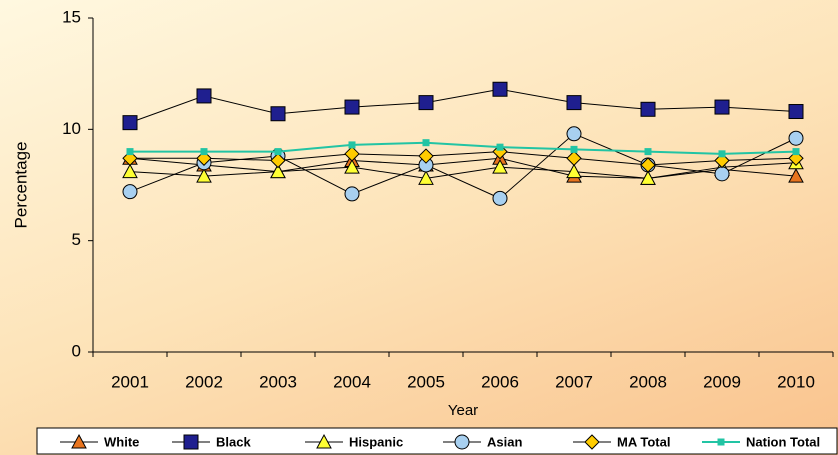 Image resolution: width=838 pixels, height=455 pixels. I want to click on x-tick-label: 2005, so click(426, 381).